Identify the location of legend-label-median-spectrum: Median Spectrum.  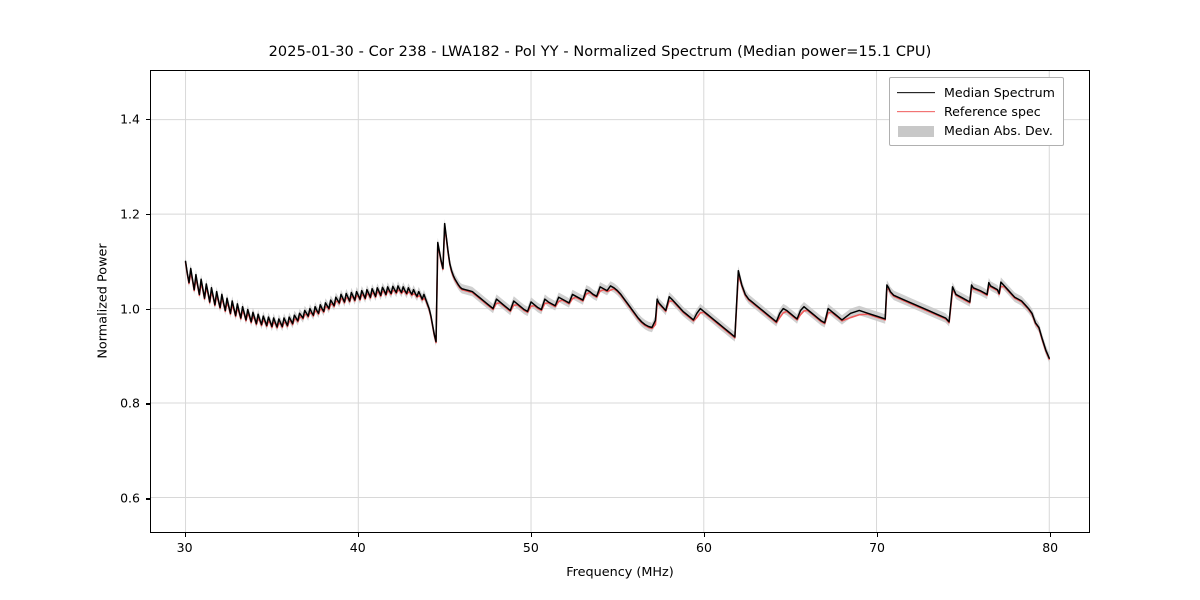
(999, 92).